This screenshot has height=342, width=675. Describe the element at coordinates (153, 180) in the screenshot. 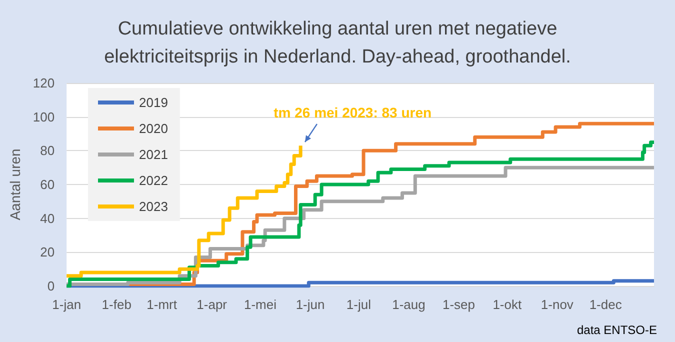

I see `legend-label: 2022` at that location.